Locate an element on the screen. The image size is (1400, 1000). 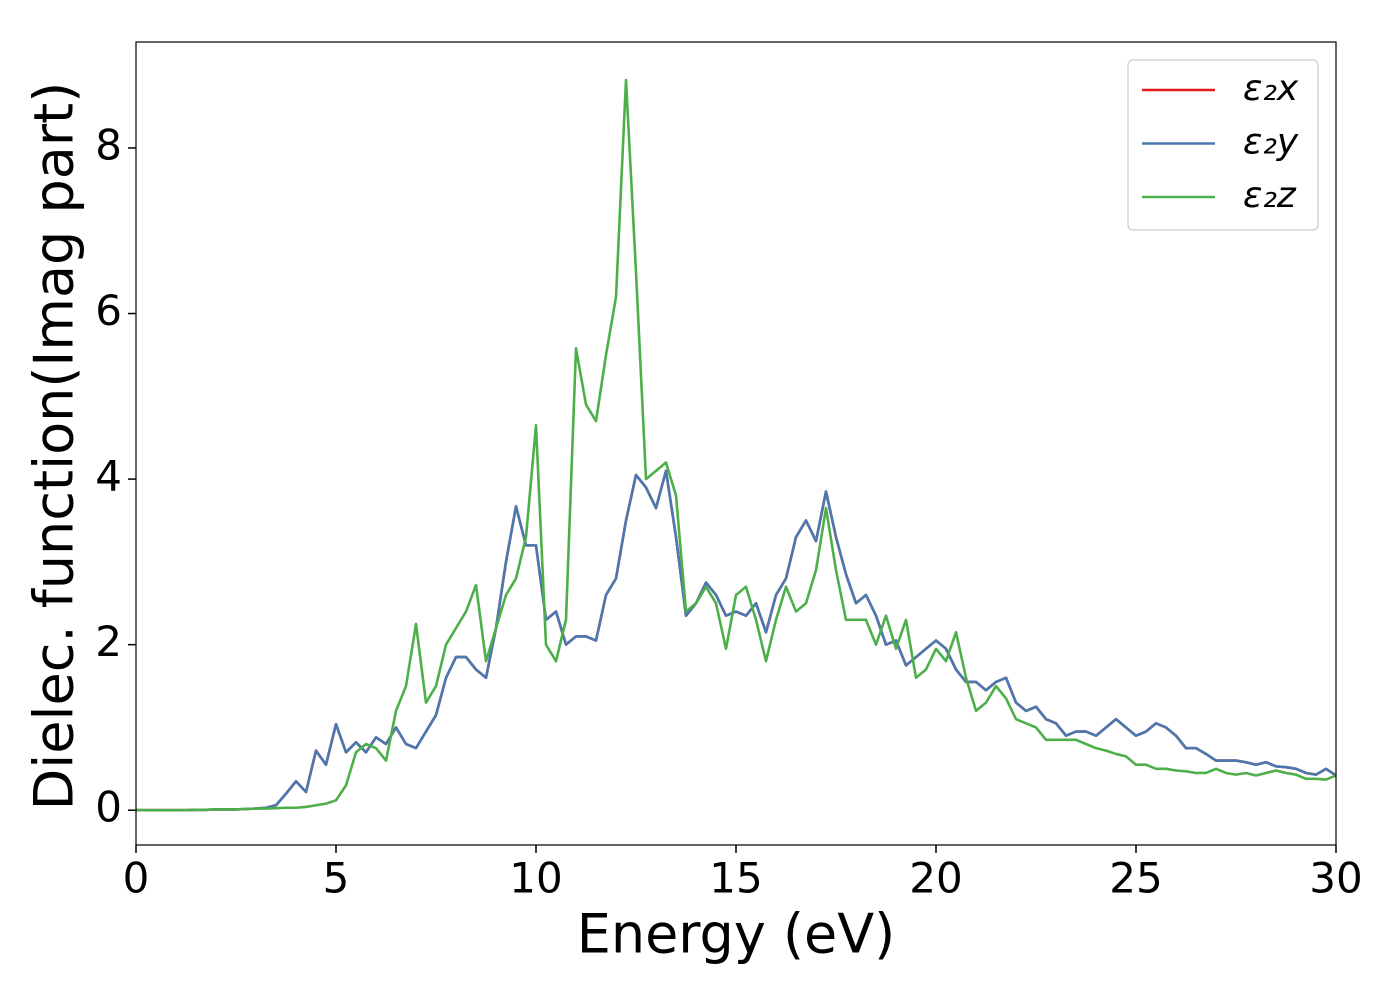
legend-box is located at coordinates (1223, 145).